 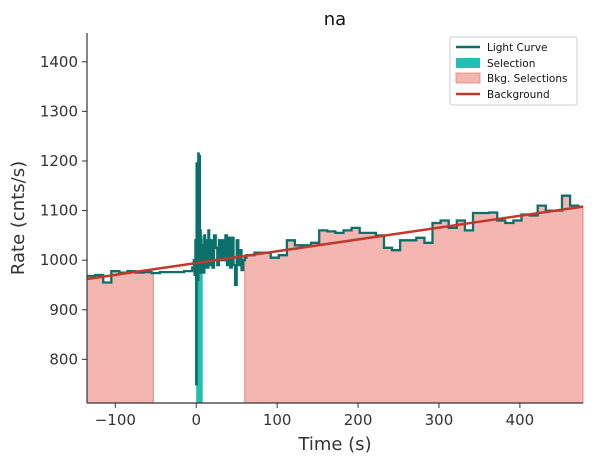 I want to click on y-tick-label: 1200, so click(x=59, y=161).